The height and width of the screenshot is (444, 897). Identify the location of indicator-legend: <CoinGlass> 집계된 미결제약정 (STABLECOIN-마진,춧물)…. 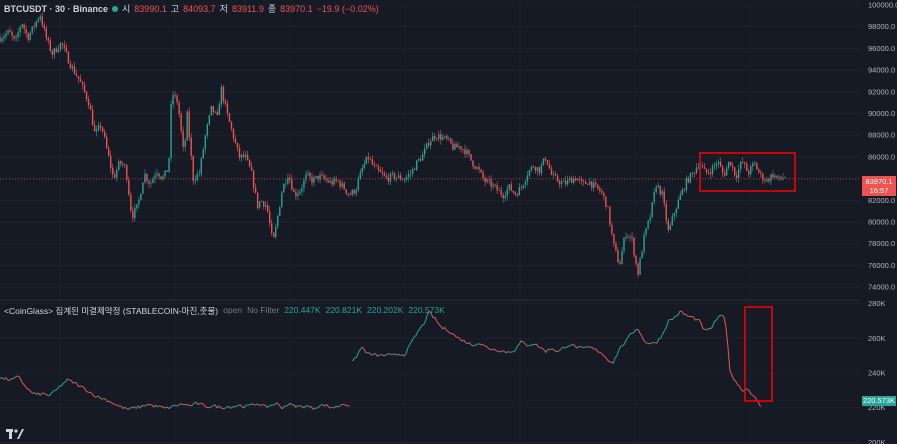
(224, 311).